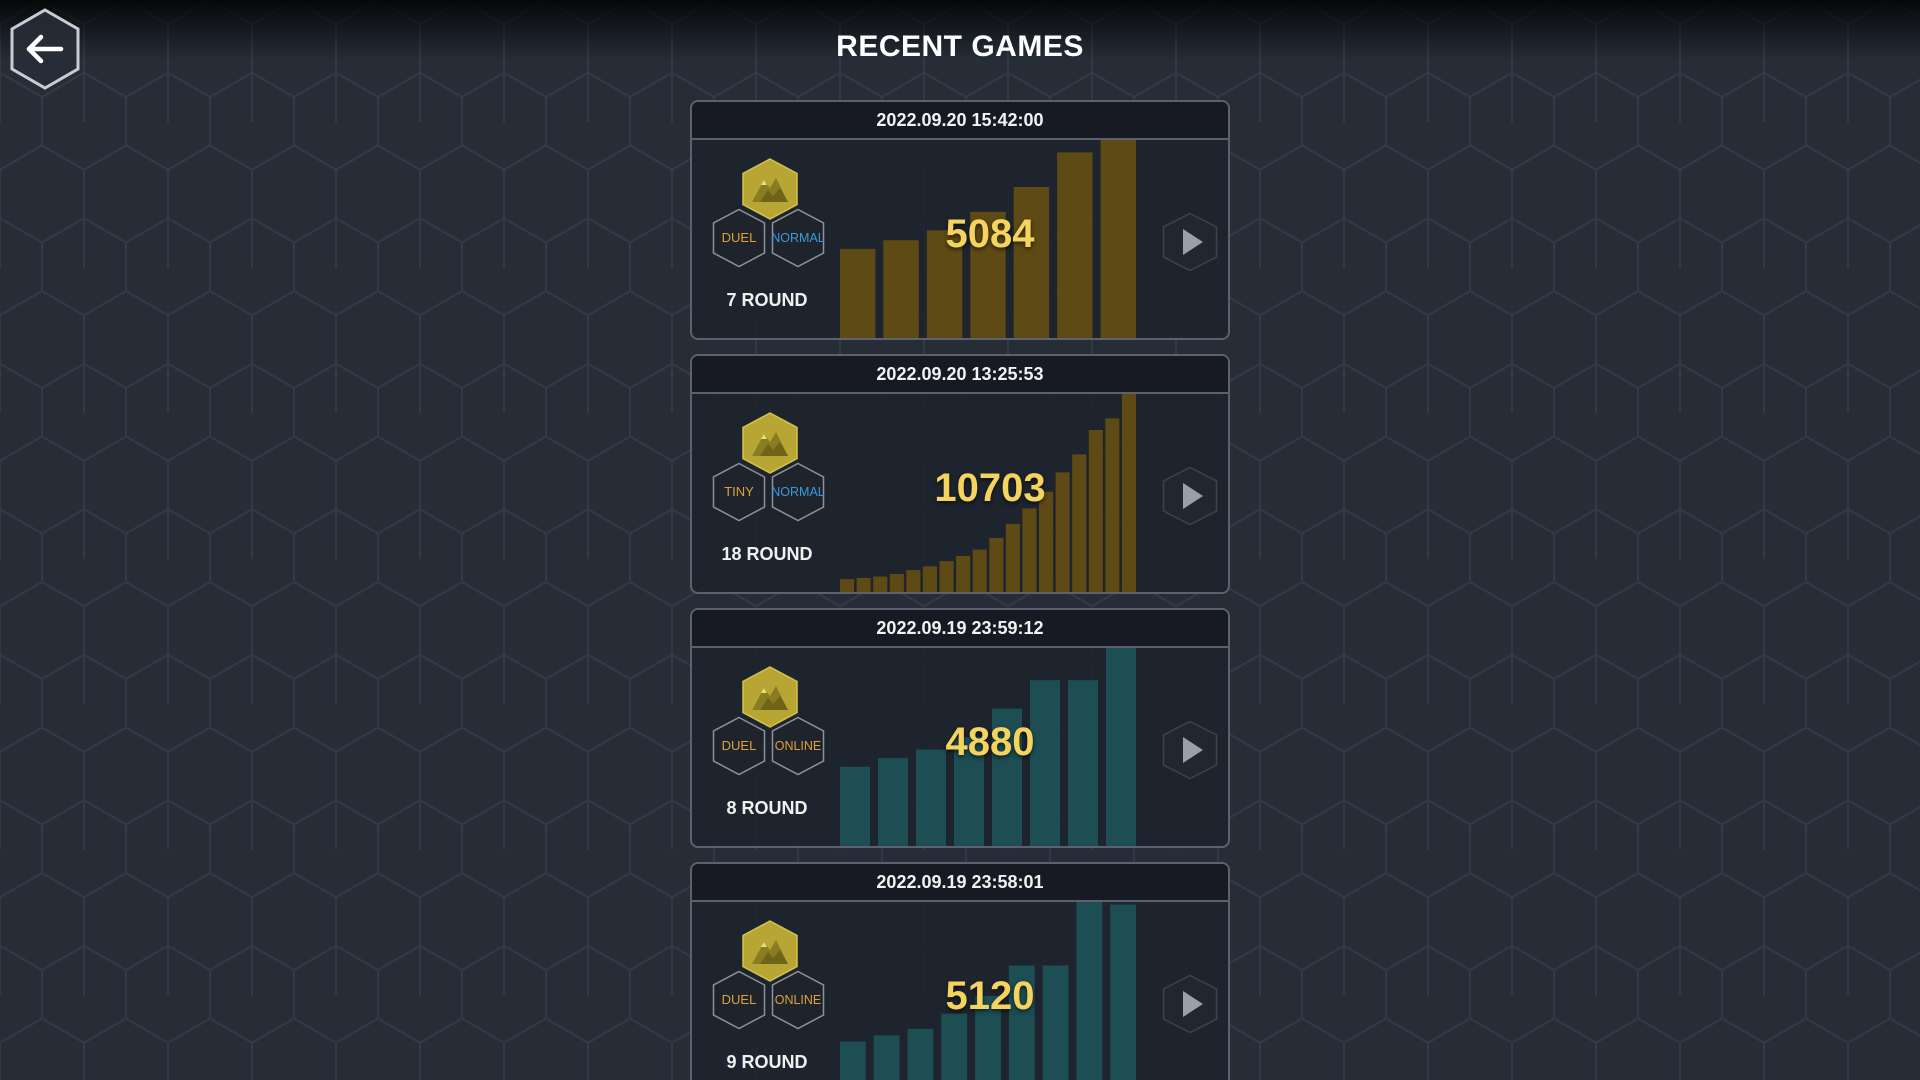 This screenshot has height=1080, width=1920. I want to click on game-score: 5084, so click(990, 234).